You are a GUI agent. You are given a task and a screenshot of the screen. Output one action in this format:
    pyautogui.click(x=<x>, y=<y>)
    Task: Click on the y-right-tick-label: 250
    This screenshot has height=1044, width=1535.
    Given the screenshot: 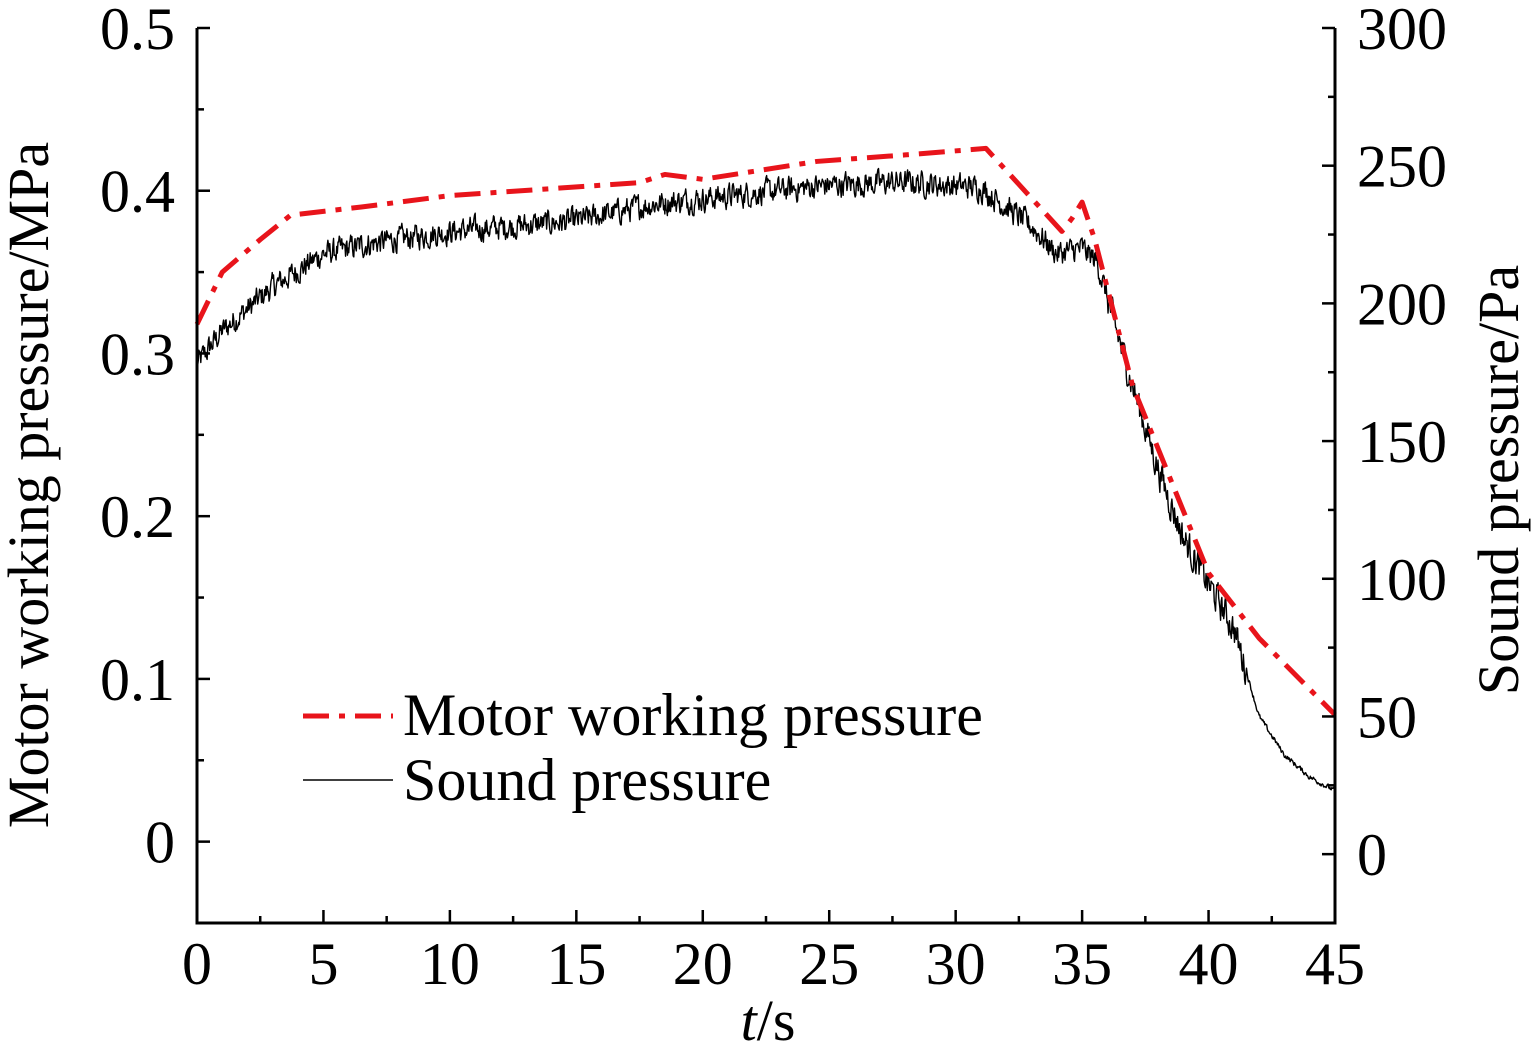 What is the action you would take?
    pyautogui.click(x=1402, y=167)
    